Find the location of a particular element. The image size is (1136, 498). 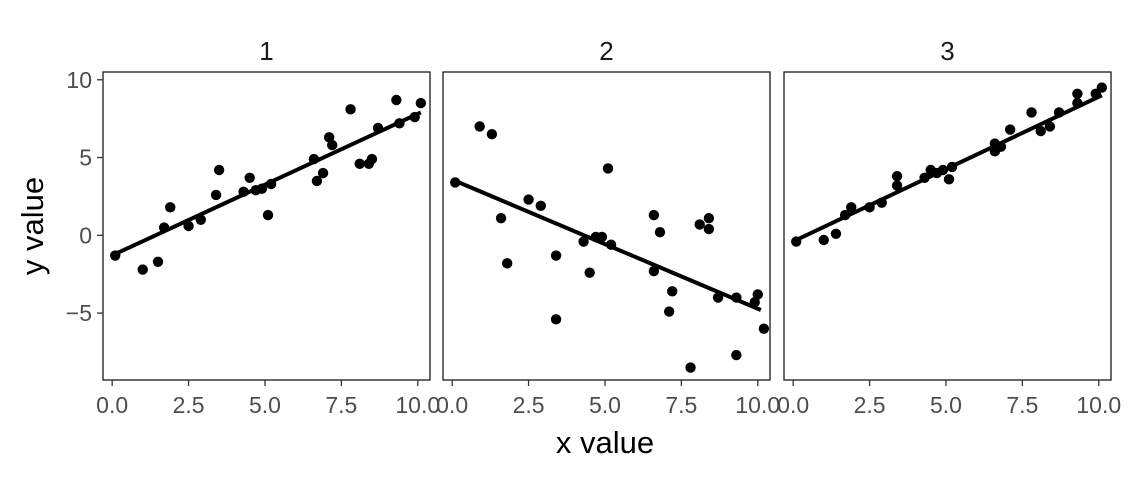

panel-title: 2 is located at coordinates (606, 51).